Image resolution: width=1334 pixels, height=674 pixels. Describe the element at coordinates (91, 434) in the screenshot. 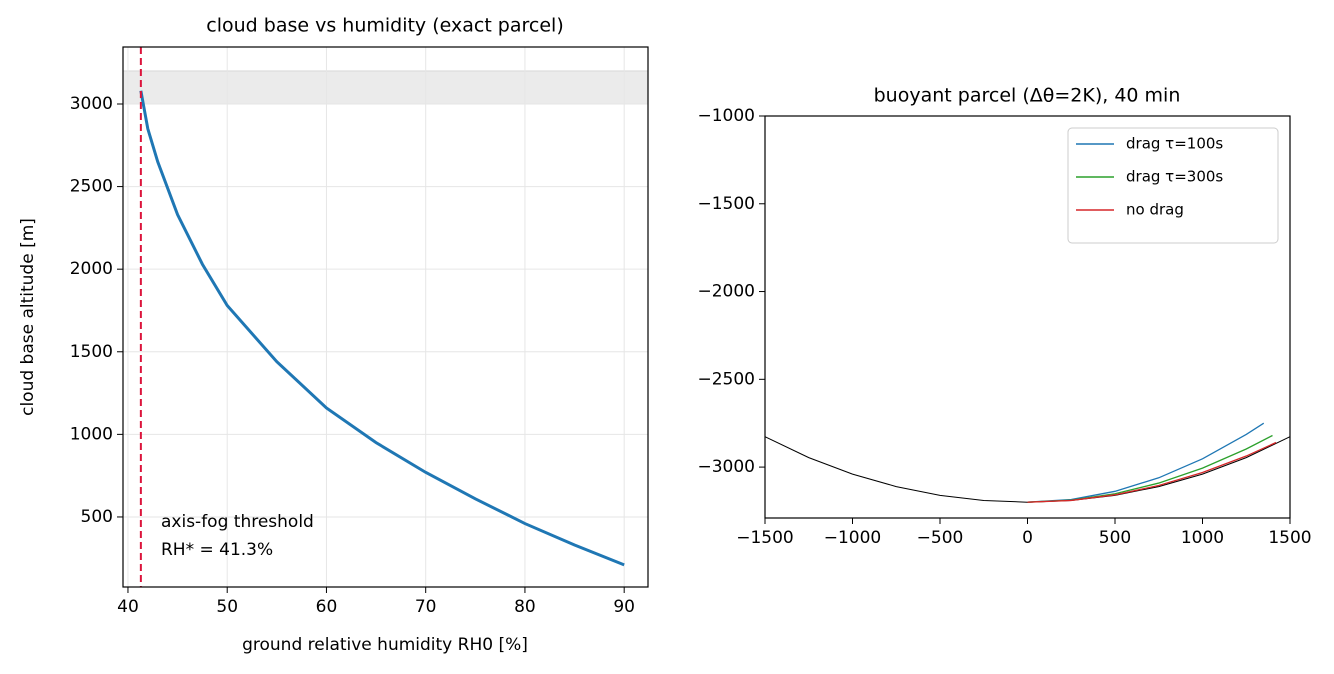

I see `y-tick-label: 1000` at that location.